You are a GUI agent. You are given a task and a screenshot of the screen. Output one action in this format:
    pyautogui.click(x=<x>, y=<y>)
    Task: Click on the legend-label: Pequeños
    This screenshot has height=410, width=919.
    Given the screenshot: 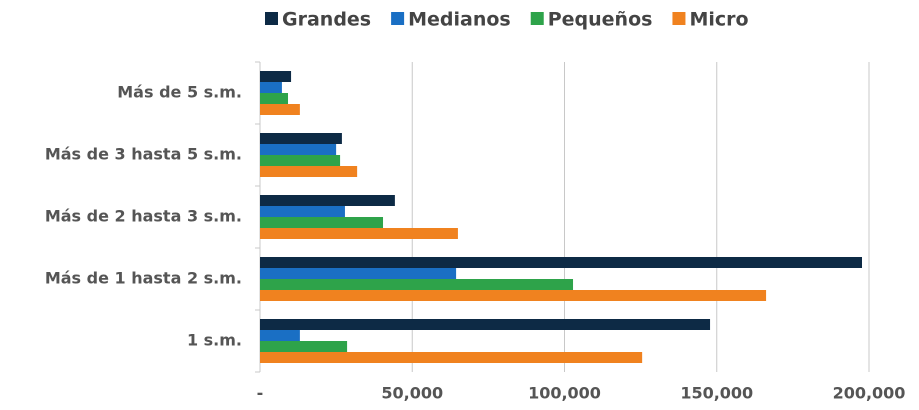 What is the action you would take?
    pyautogui.click(x=600, y=20)
    